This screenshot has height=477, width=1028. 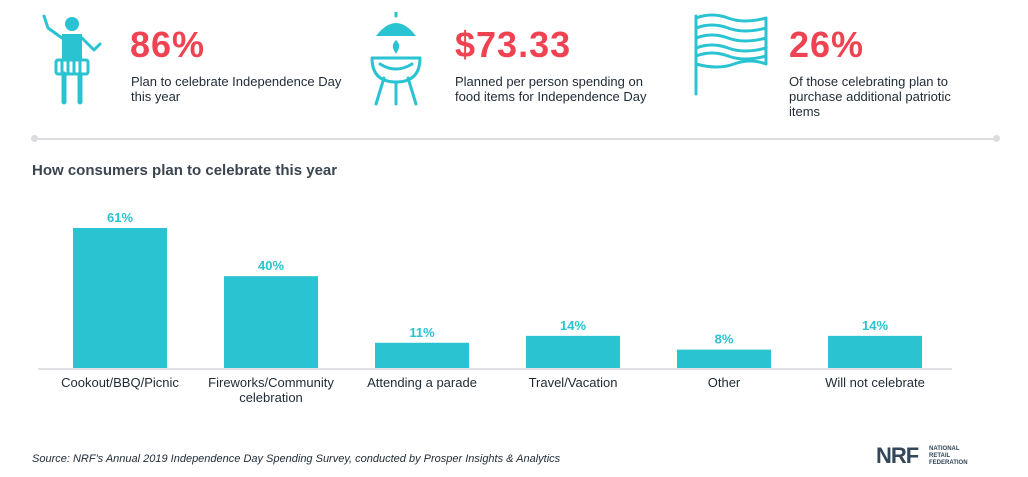 What do you see at coordinates (897, 455) in the screenshot?
I see `logo-mark: NRF` at bounding box center [897, 455].